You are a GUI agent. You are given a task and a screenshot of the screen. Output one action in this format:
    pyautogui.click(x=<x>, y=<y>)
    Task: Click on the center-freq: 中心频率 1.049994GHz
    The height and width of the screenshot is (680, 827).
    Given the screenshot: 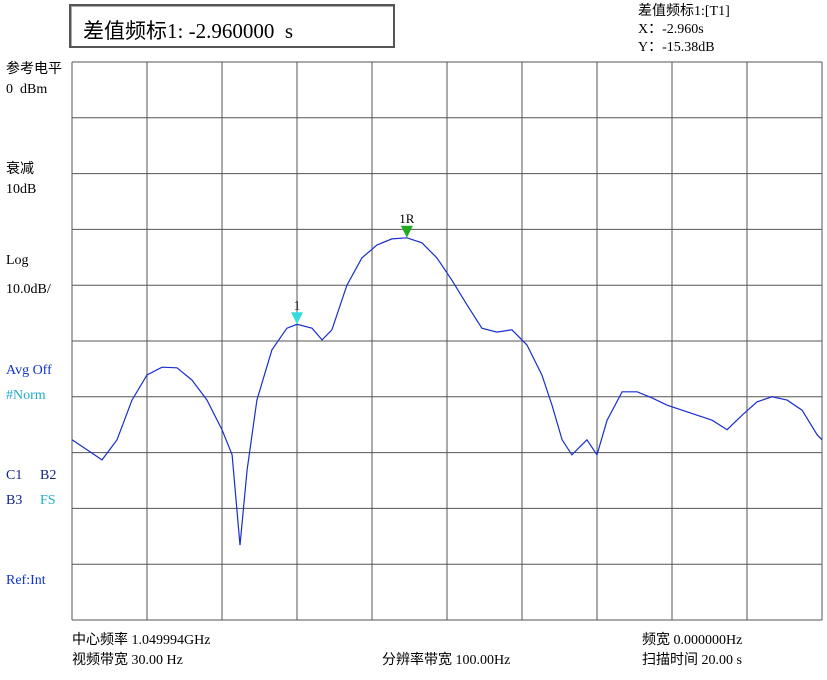 What is the action you would take?
    pyautogui.click(x=141, y=640)
    